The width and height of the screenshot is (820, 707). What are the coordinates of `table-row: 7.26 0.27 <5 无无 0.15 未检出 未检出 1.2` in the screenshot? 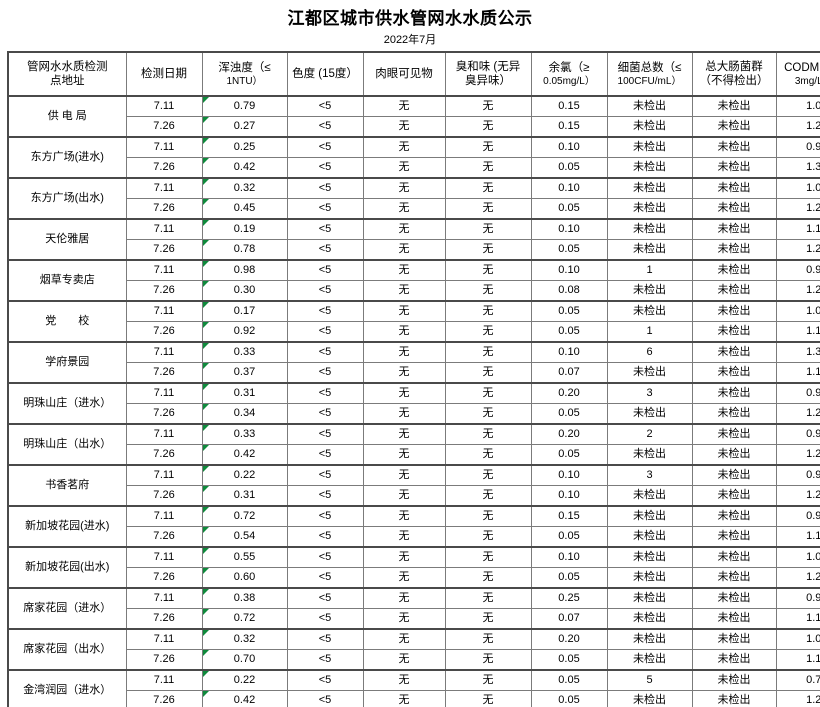 It's located at (414, 127).